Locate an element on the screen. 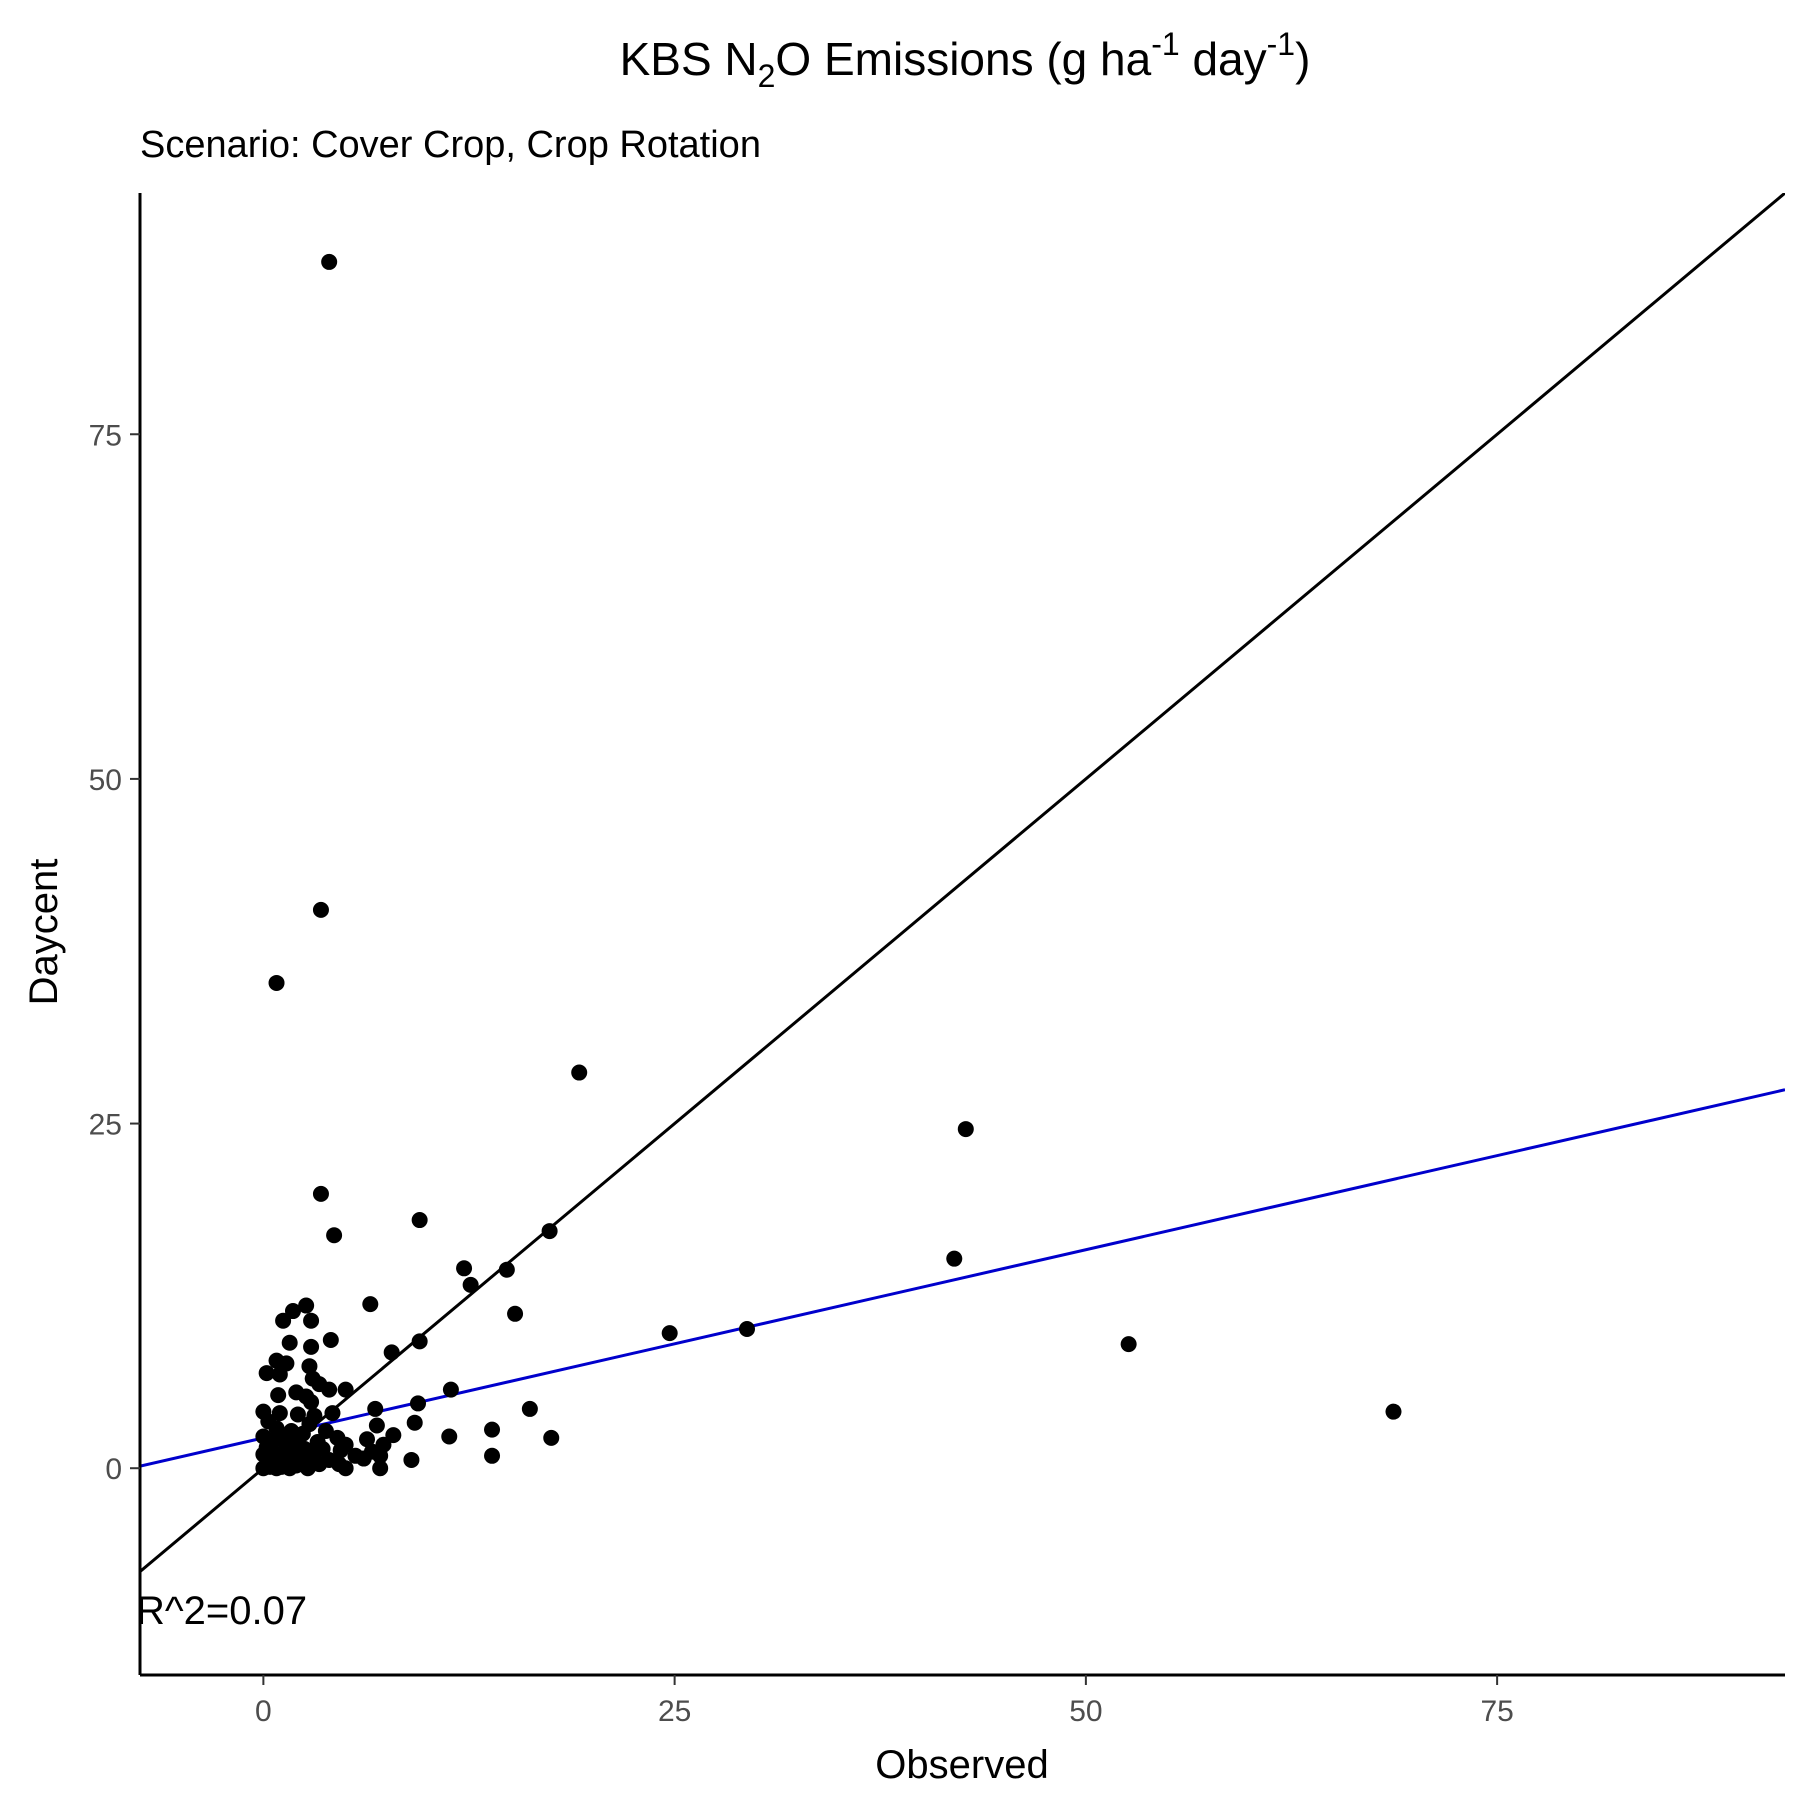  y-axis-title: Daycent is located at coordinates (44, 932).